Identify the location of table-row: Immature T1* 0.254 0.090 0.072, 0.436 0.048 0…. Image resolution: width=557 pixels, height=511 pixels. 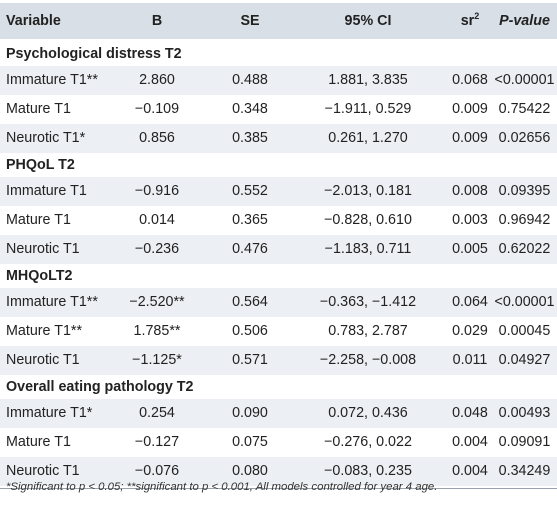
(278, 413).